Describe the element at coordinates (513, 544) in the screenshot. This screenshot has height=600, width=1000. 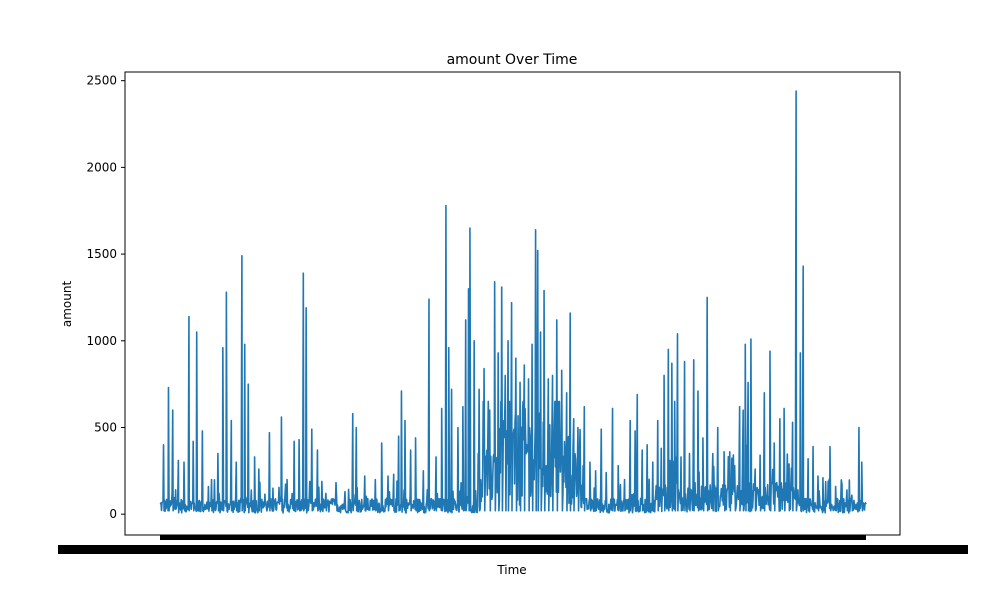
I see `x-axis-ticks` at that location.